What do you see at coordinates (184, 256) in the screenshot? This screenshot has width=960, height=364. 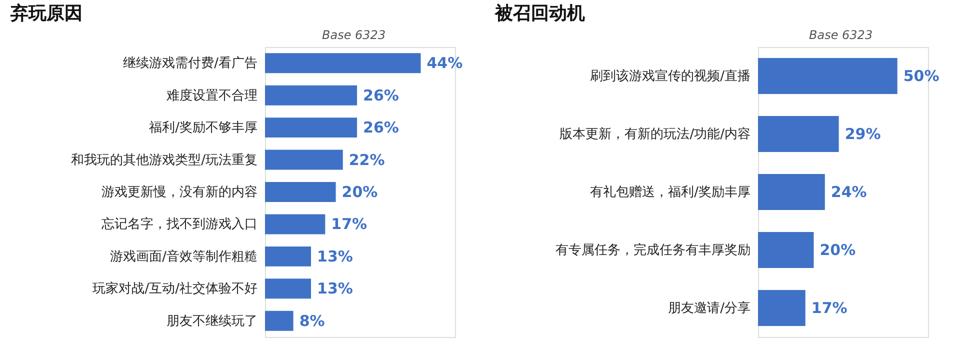 I see `y-tick-label: 游戏画面/音效等制作粗糙` at bounding box center [184, 256].